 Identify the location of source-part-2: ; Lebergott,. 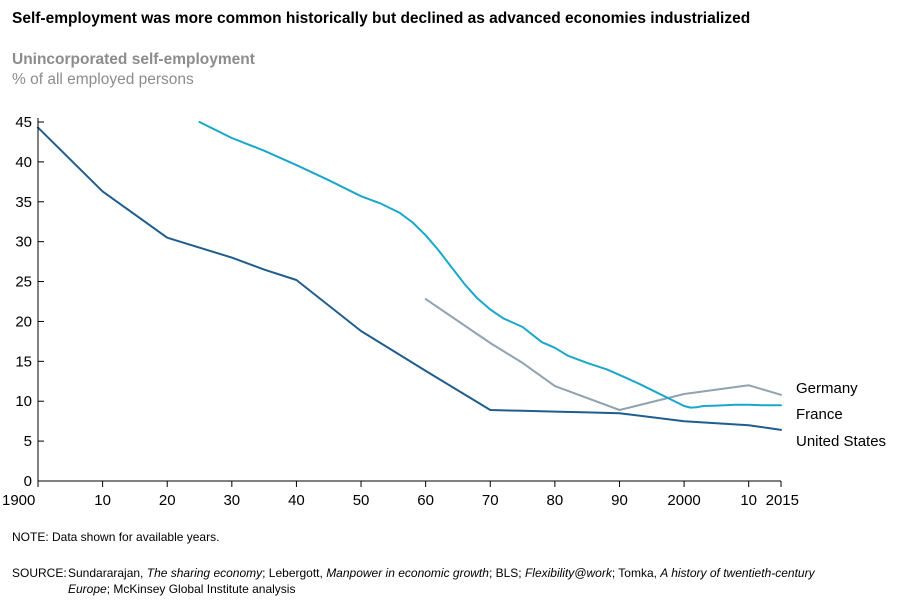
(294, 573).